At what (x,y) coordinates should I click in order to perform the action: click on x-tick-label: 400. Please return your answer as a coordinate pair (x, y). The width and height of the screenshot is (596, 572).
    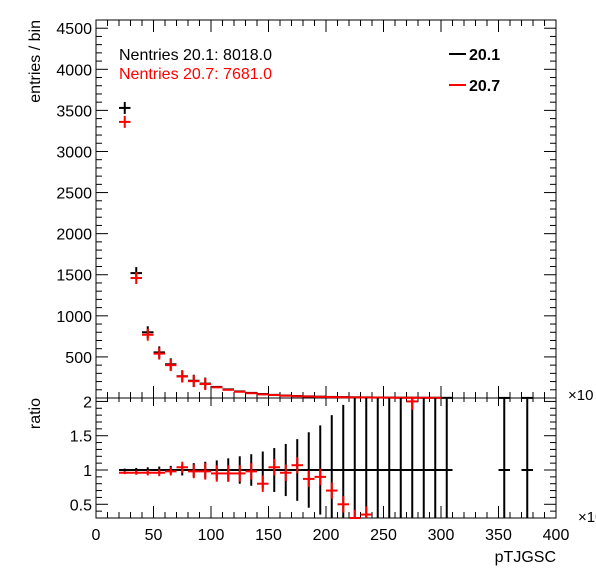
    Looking at the image, I should click on (556, 535).